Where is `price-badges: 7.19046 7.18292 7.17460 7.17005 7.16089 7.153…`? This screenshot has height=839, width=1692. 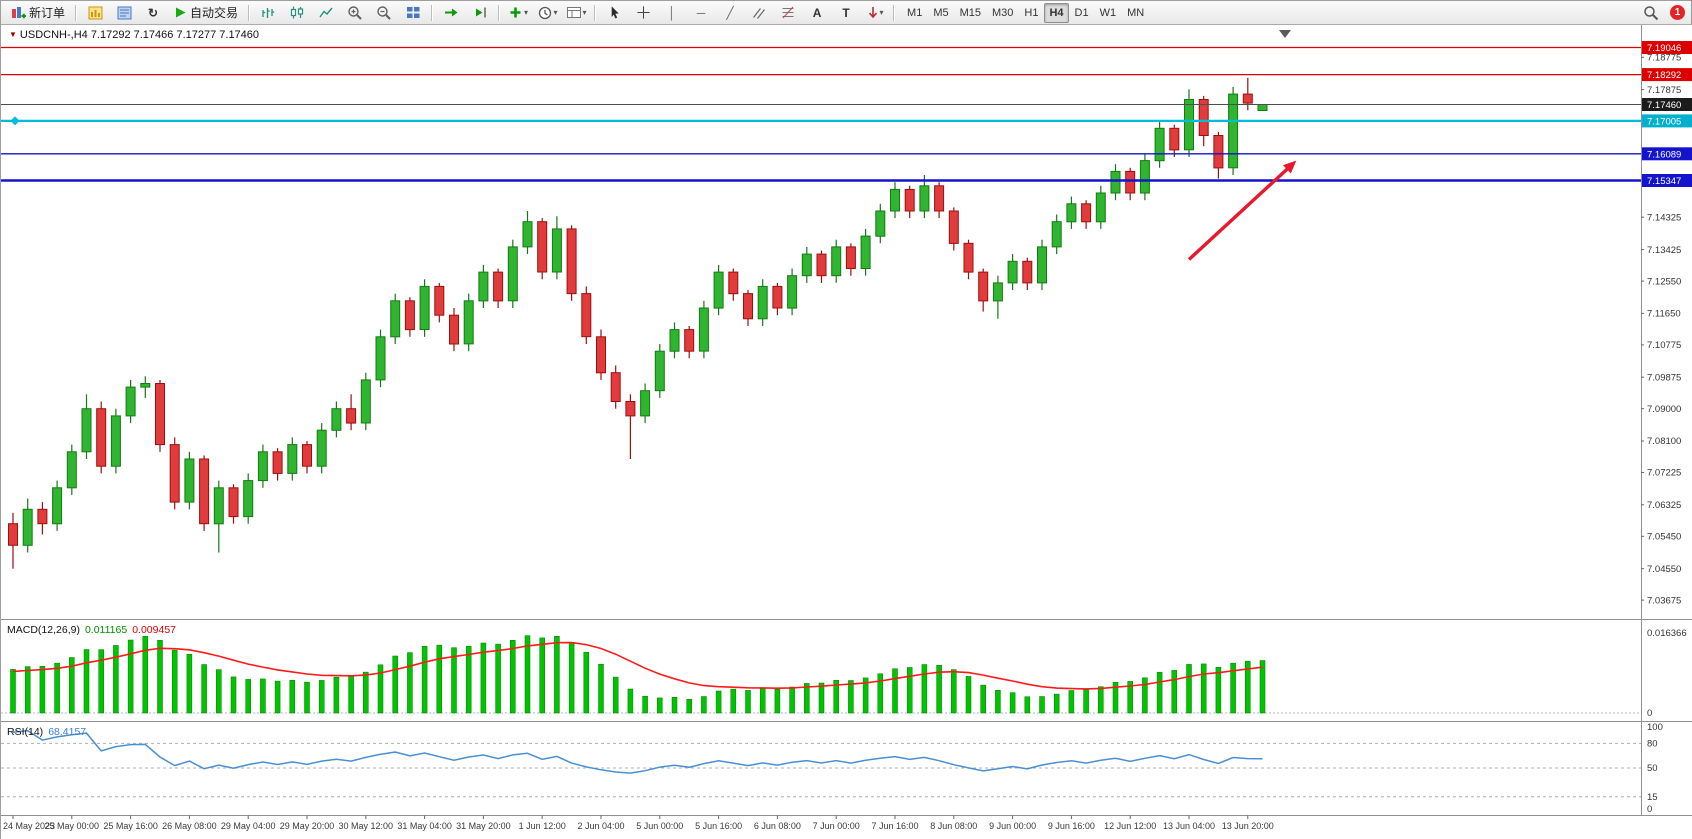 price-badges: 7.19046 7.18292 7.17460 7.17005 7.16089 7.153… is located at coordinates (1667, 114).